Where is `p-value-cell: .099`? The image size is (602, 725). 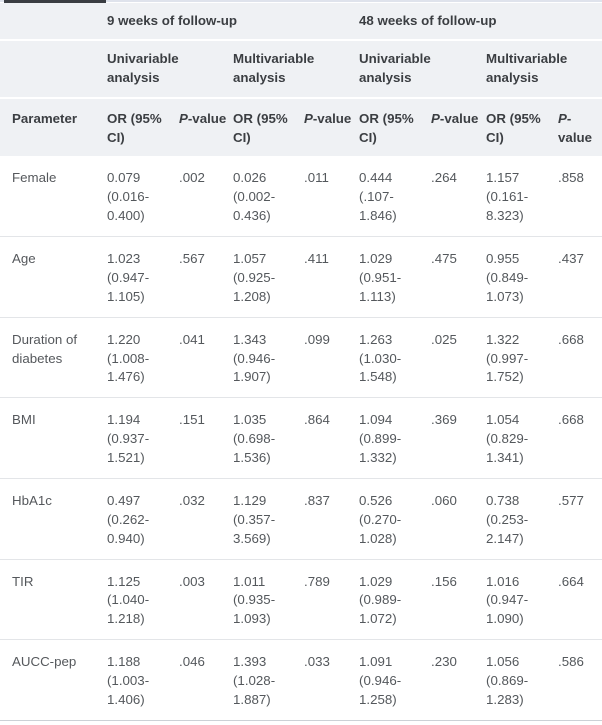
p-value-cell: .099 is located at coordinates (332, 358).